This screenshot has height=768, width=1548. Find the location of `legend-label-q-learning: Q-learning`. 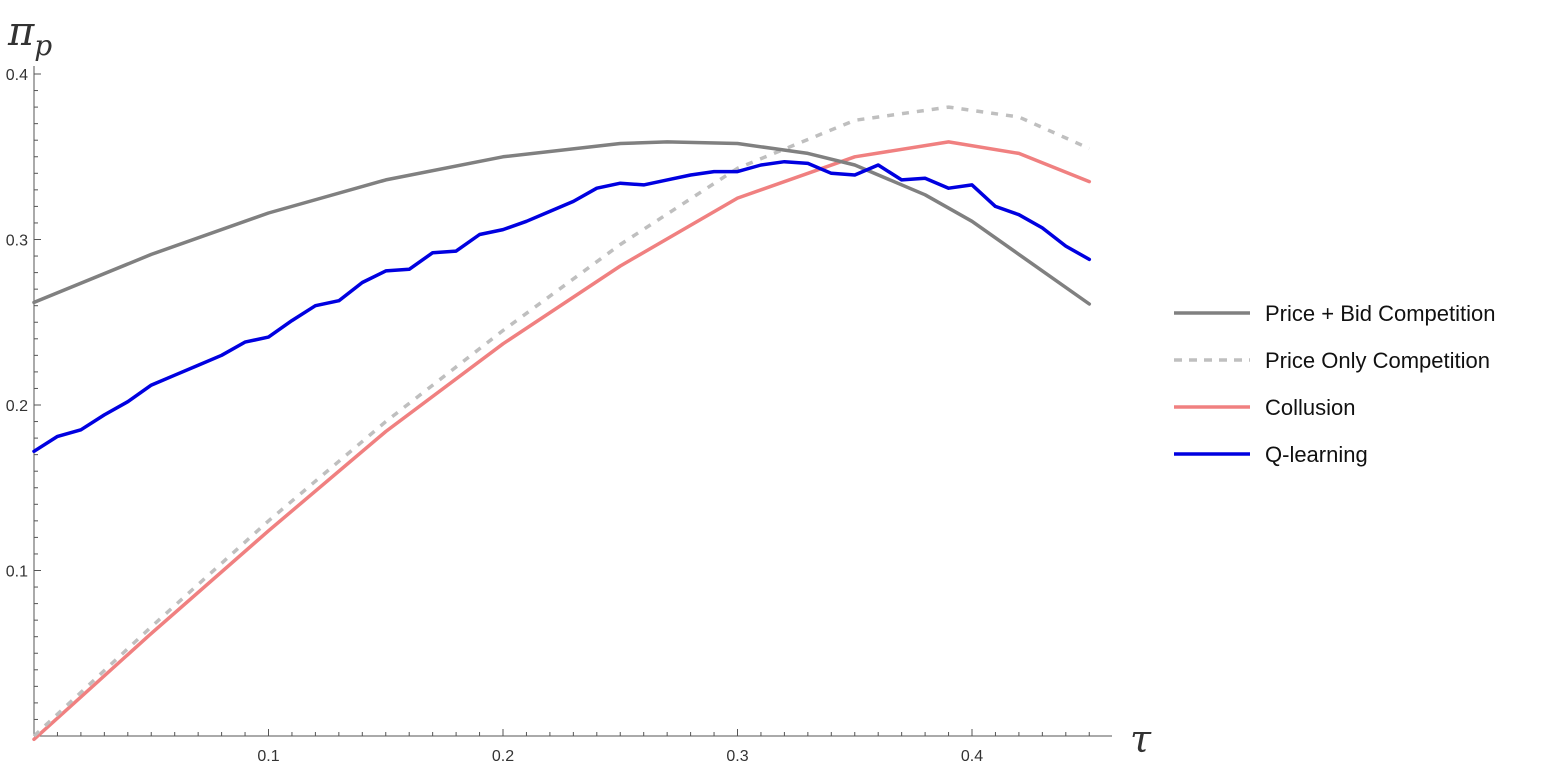

legend-label-q-learning: Q-learning is located at coordinates (1316, 454).